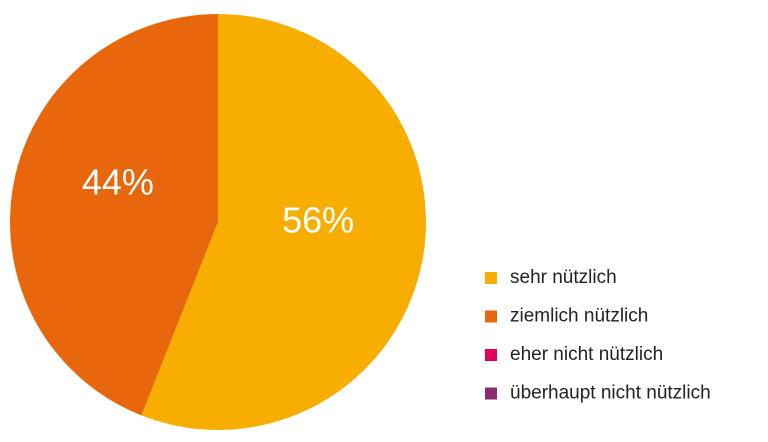 The height and width of the screenshot is (442, 768). What do you see at coordinates (118, 181) in the screenshot?
I see `value-label: 44%` at bounding box center [118, 181].